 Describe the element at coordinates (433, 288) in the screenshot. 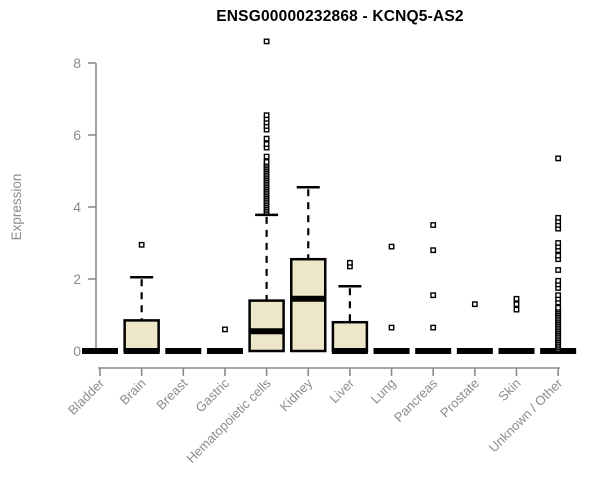

I see `box-pancreas` at that location.